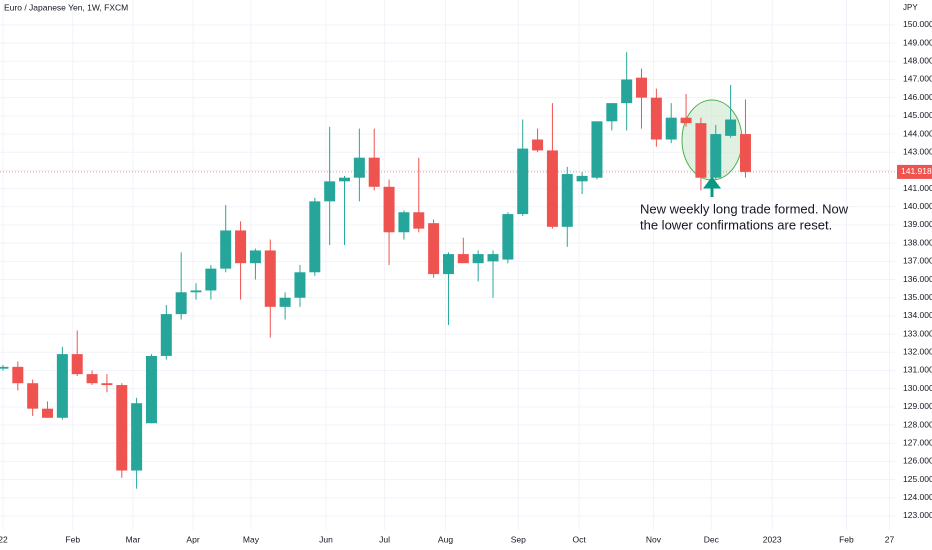  Describe the element at coordinates (917, 242) in the screenshot. I see `y-tick-label: 138.000` at that location.